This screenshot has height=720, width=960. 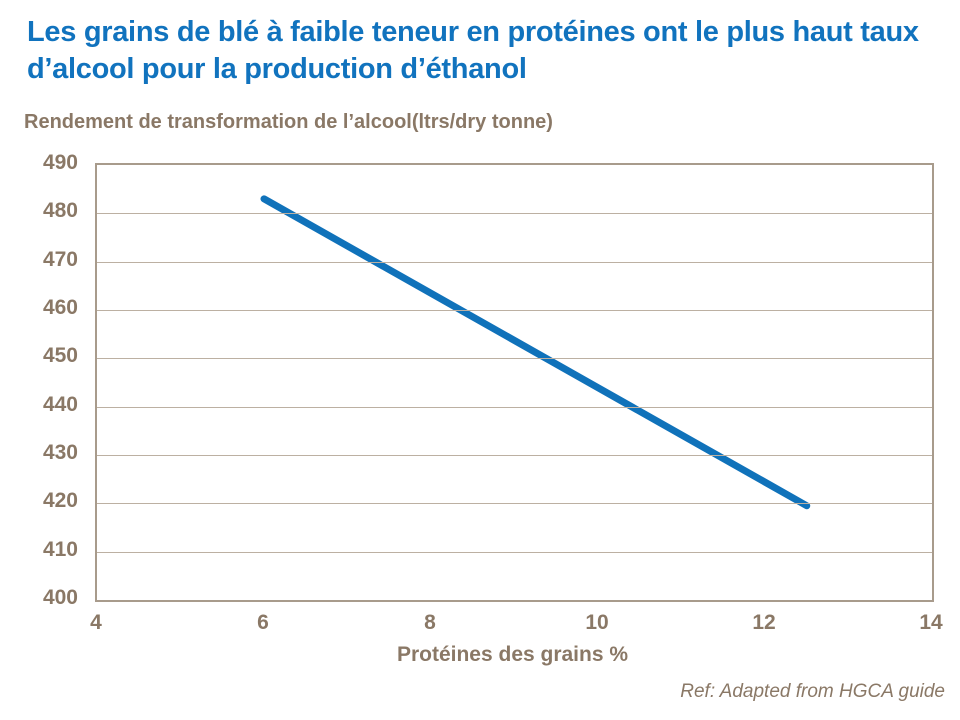 What do you see at coordinates (60, 259) in the screenshot?
I see `y-tick-label: 470` at bounding box center [60, 259].